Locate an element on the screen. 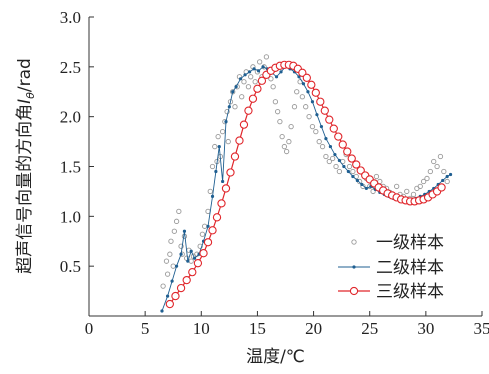 Image resolution: width=489 pixels, height=374 pixels. y-tick-label: 0.5 is located at coordinates (70, 266).